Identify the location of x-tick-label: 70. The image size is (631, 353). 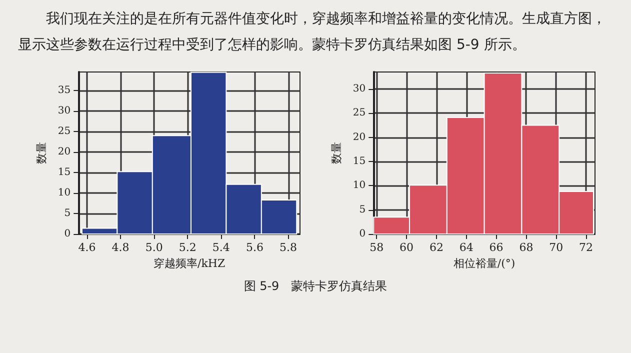
(556, 247).